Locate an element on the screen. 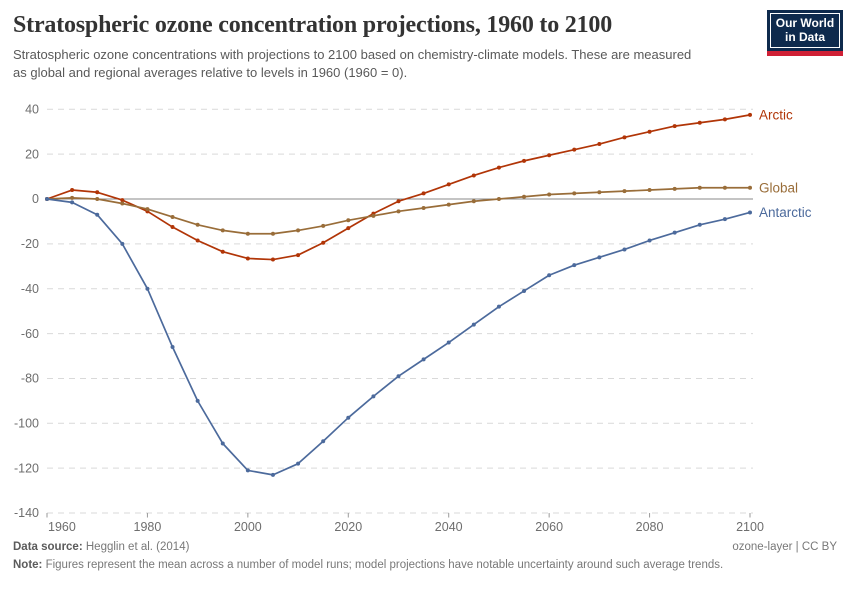 Image resolution: width=850 pixels, height=600 pixels. license-text: ozone-layer | CC BY is located at coordinates (784, 547).